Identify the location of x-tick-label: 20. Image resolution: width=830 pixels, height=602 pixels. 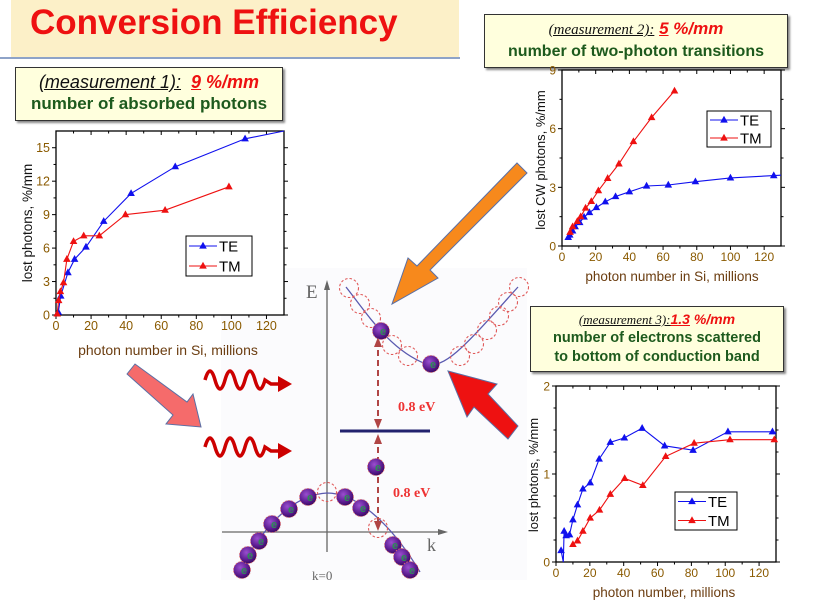
(596, 257).